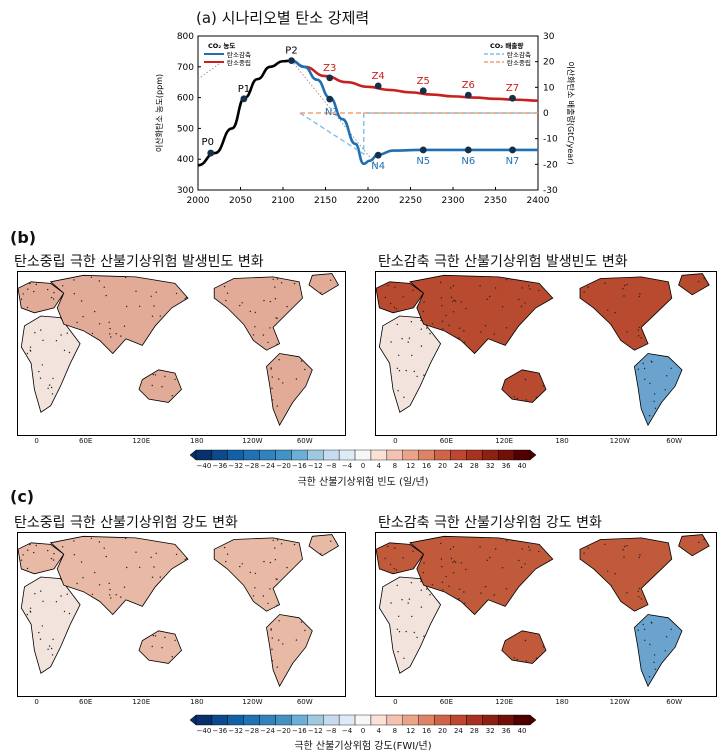 The width and height of the screenshot is (726, 753). Describe the element at coordinates (185, 129) in the screenshot. I see `y-left-tick-label: 500` at that location.